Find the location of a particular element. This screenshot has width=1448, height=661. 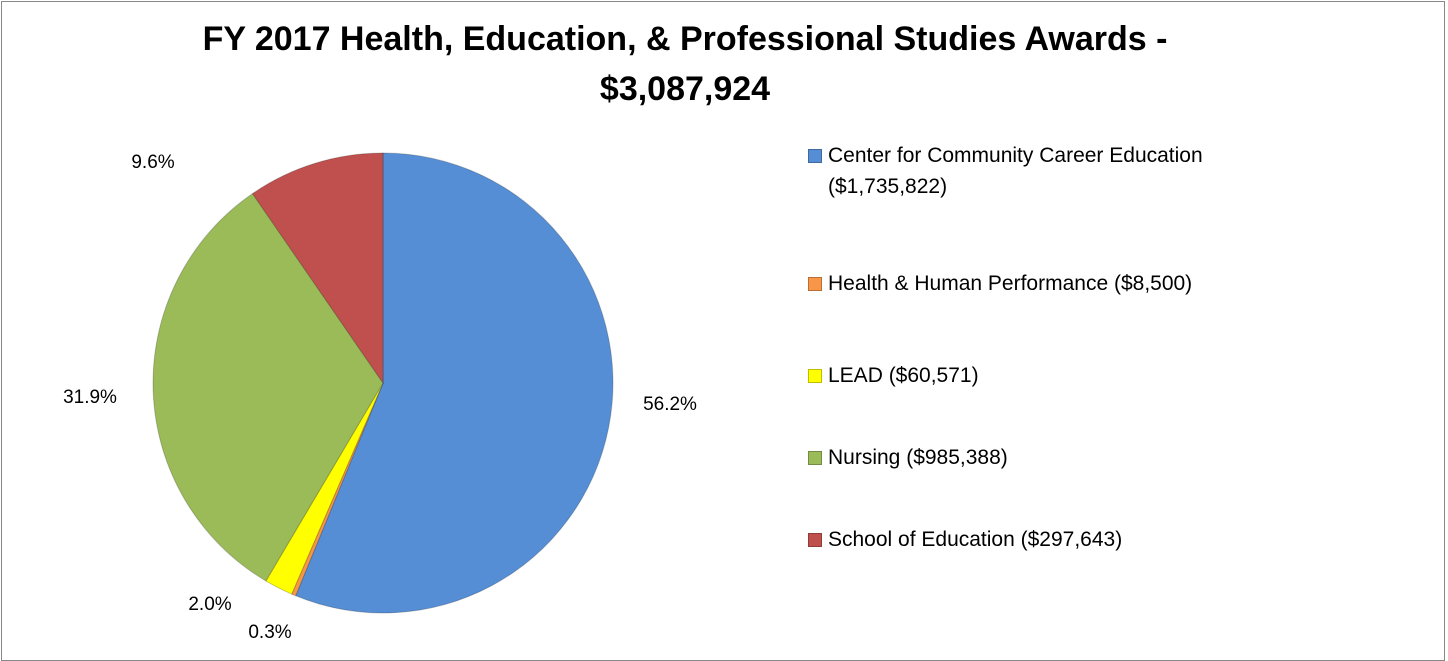

legend-label: LEAD ($60,571) is located at coordinates (903, 375).